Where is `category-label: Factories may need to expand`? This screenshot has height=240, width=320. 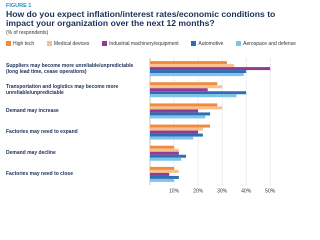
category-label: Factories may need to expand is located at coordinates (42, 132).